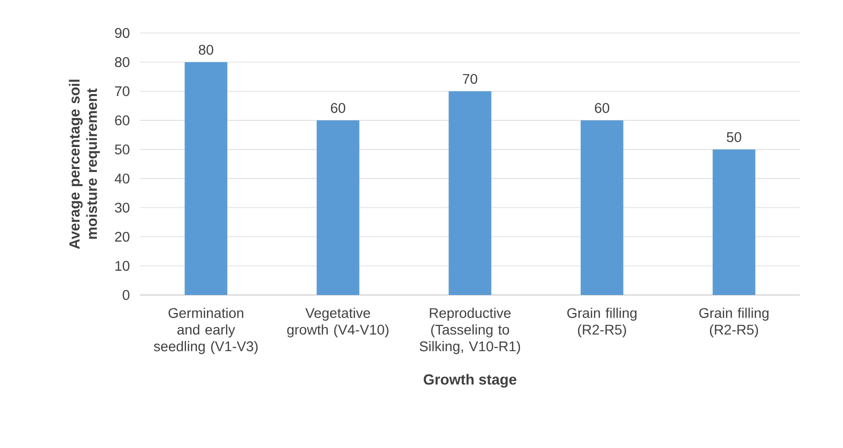 The width and height of the screenshot is (843, 448). What do you see at coordinates (122, 33) in the screenshot?
I see `y-tick-label: 90` at bounding box center [122, 33].